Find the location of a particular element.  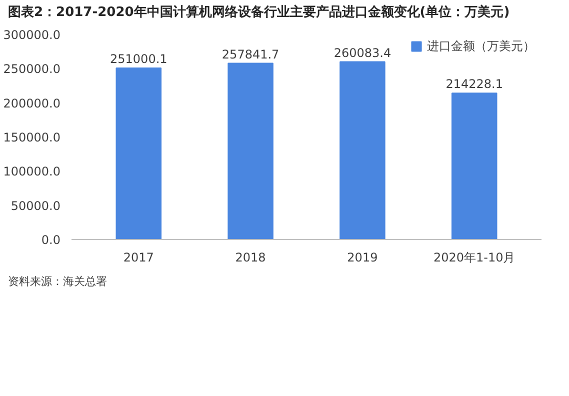

legend-label: 进口金额（万美元） is located at coordinates (481, 46).